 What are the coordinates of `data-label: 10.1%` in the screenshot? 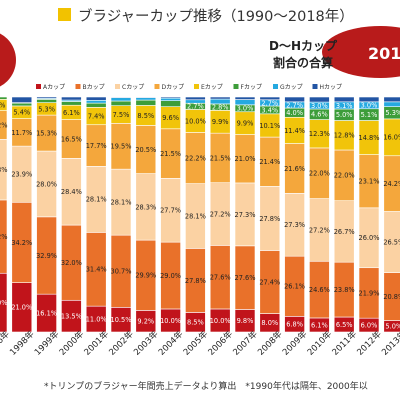 It's located at (269, 126).